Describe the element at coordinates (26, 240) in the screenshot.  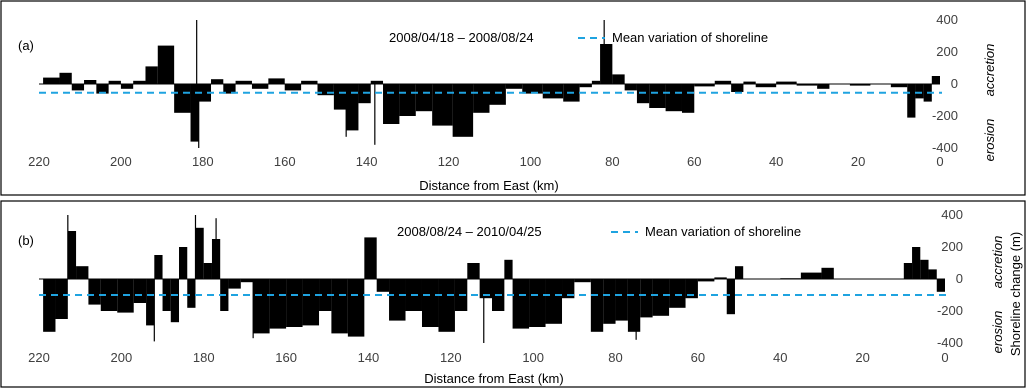
I see `panel-b-label: (b)` at that location.